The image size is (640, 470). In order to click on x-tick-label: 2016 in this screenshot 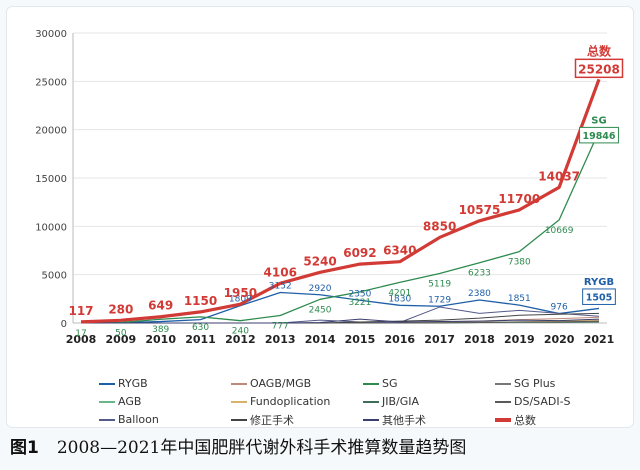, I will do `click(399, 339)`.